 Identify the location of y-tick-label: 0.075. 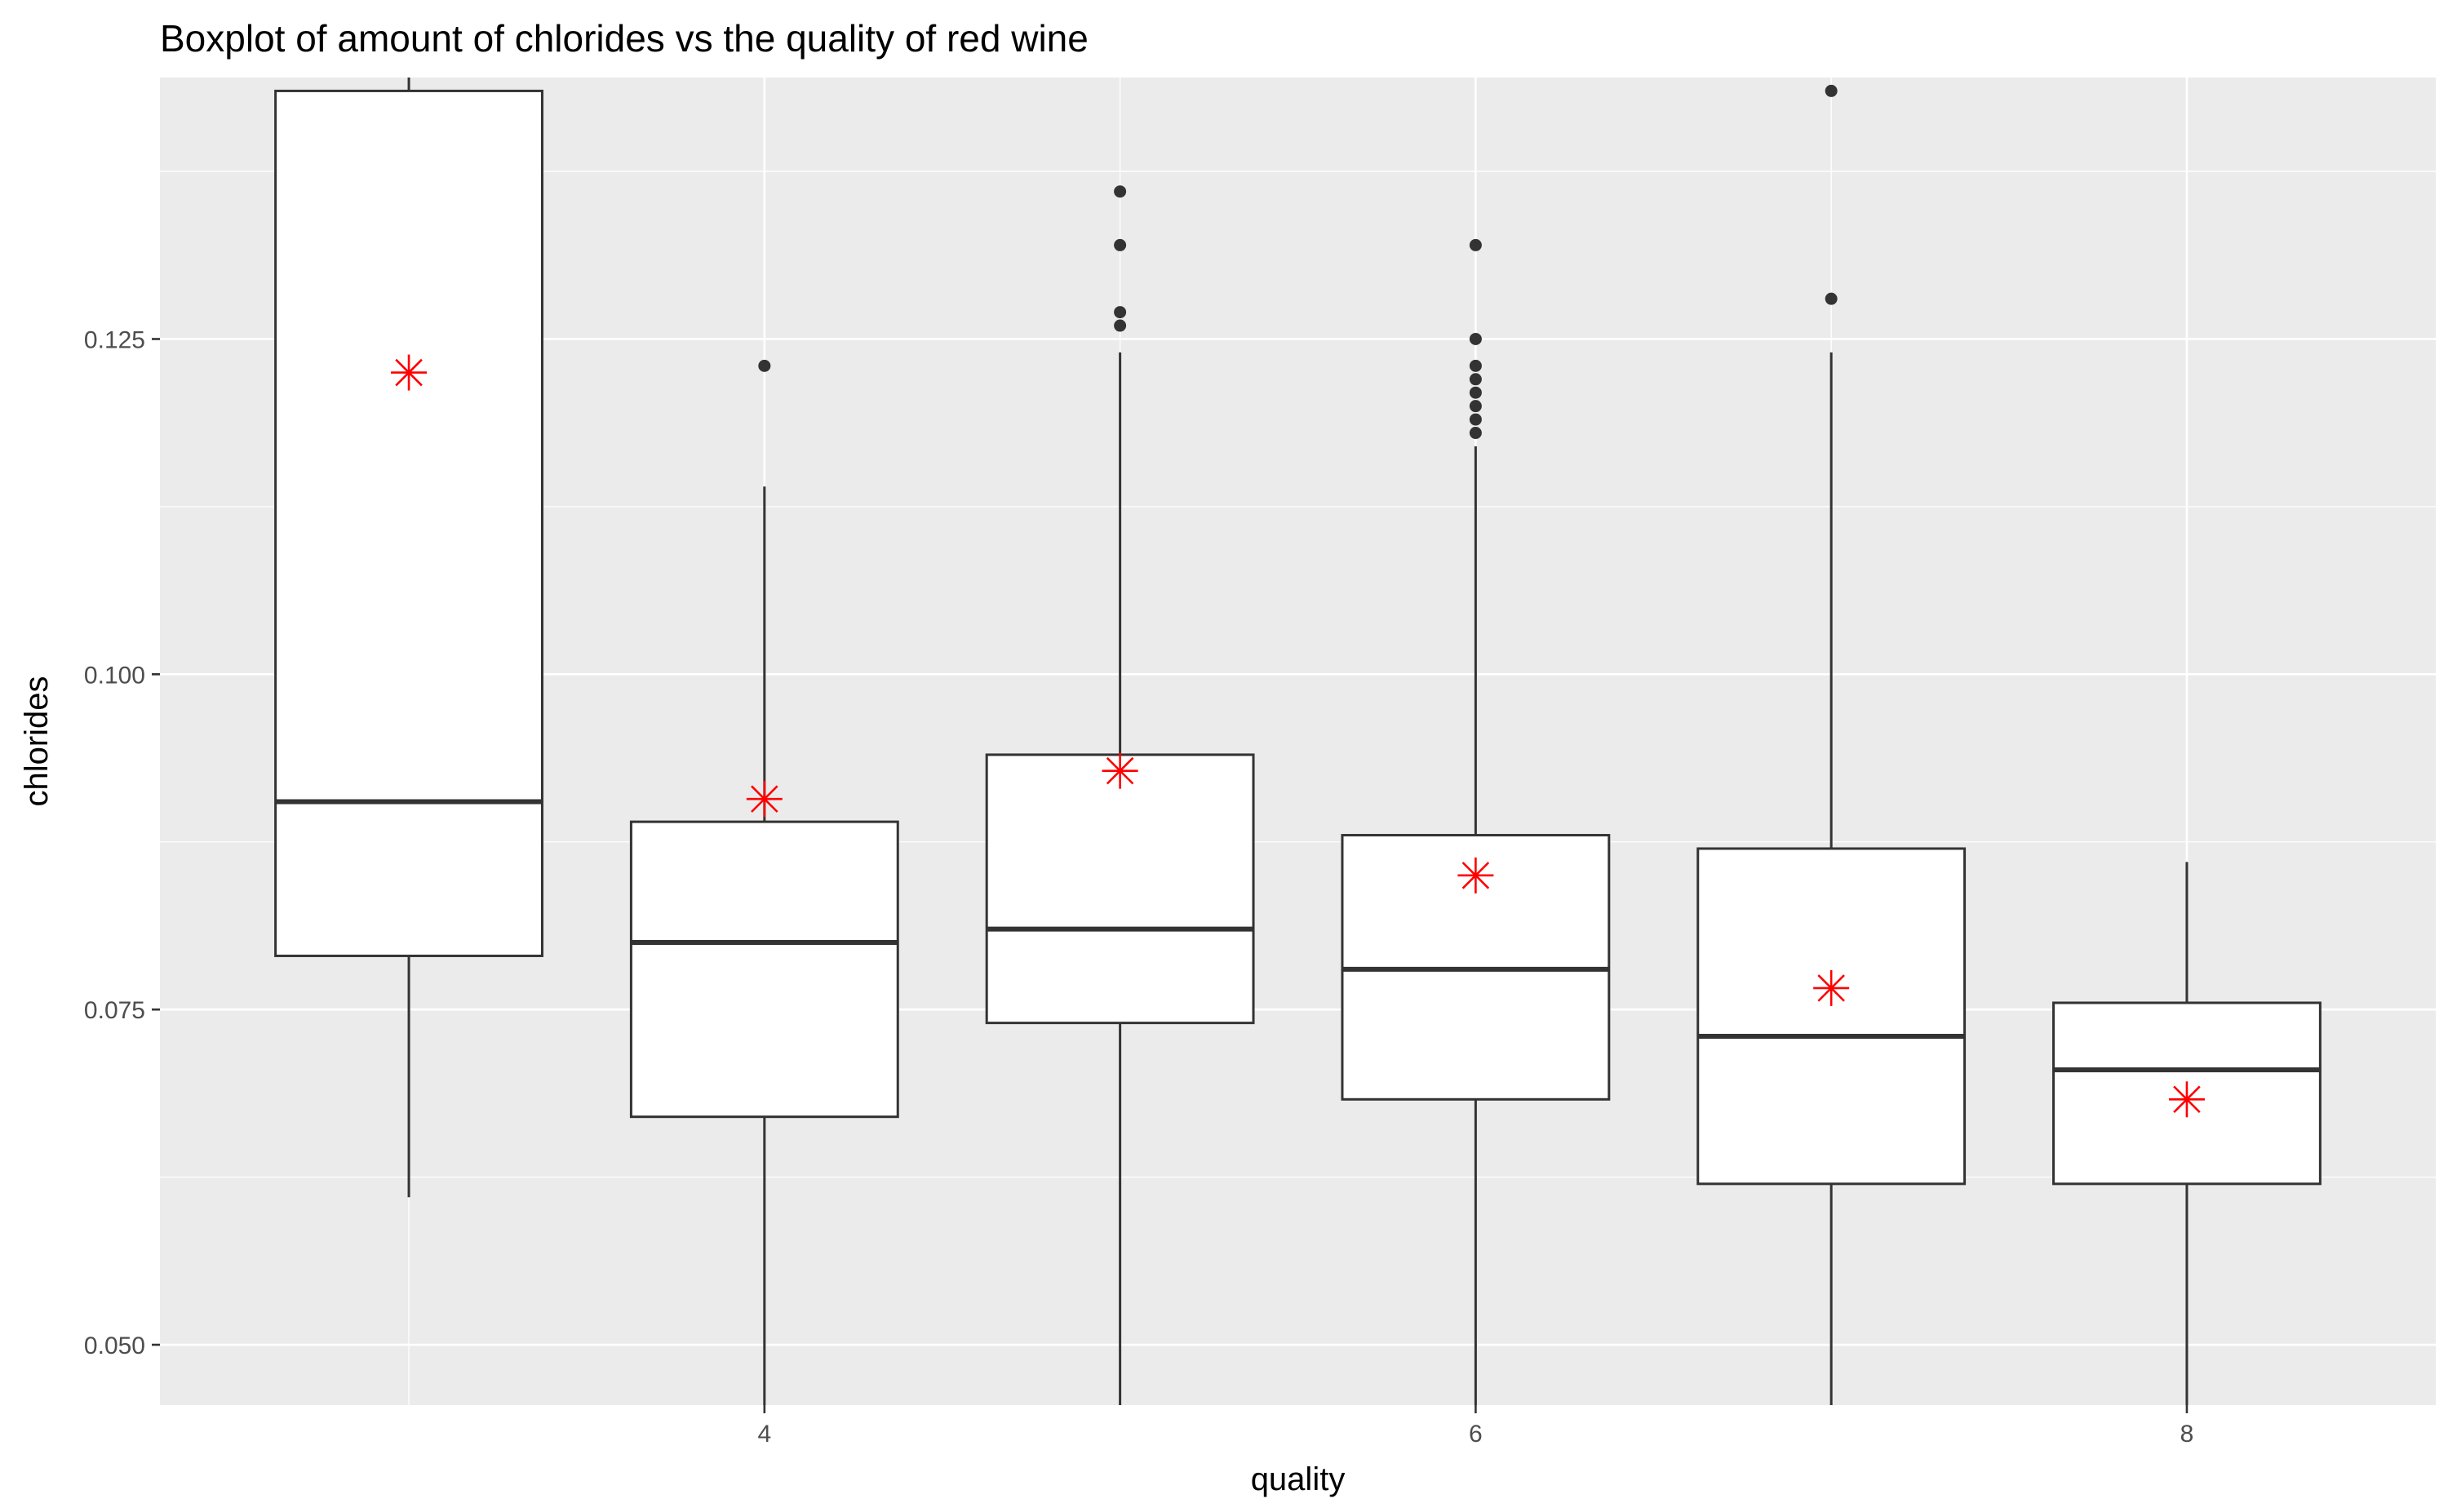
(115, 1010).